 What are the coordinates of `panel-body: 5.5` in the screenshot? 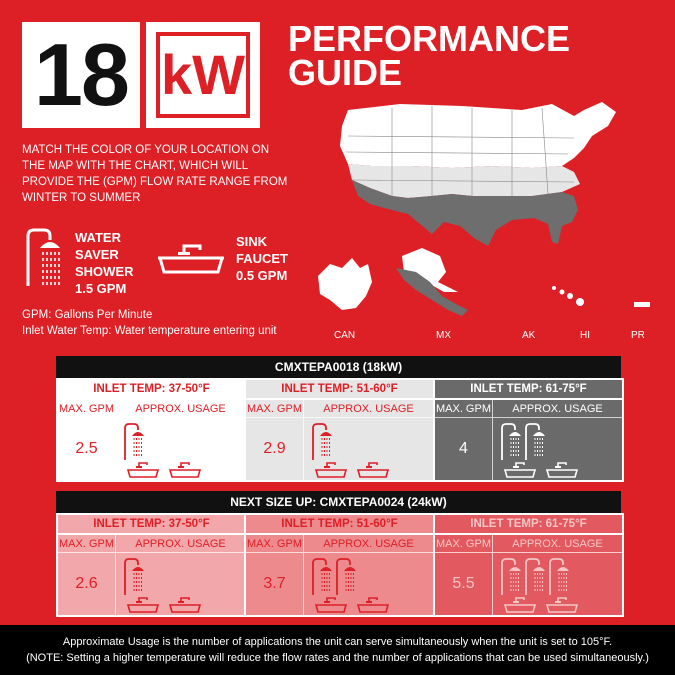 It's located at (528, 584).